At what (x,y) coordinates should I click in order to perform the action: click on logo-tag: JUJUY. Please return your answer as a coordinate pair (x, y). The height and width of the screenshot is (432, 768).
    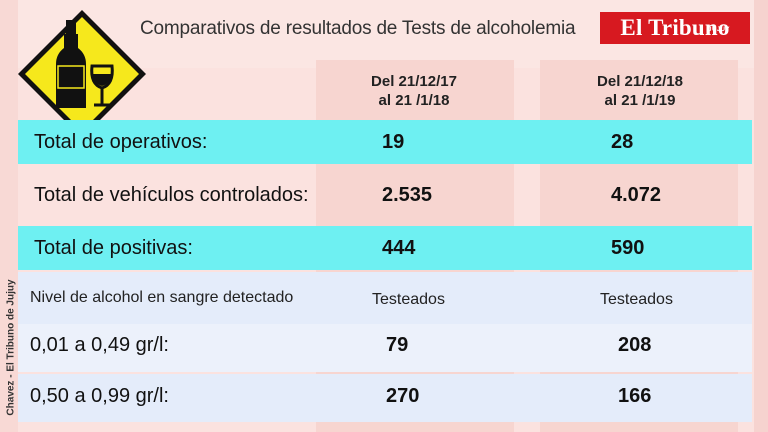
    Looking at the image, I should click on (719, 30).